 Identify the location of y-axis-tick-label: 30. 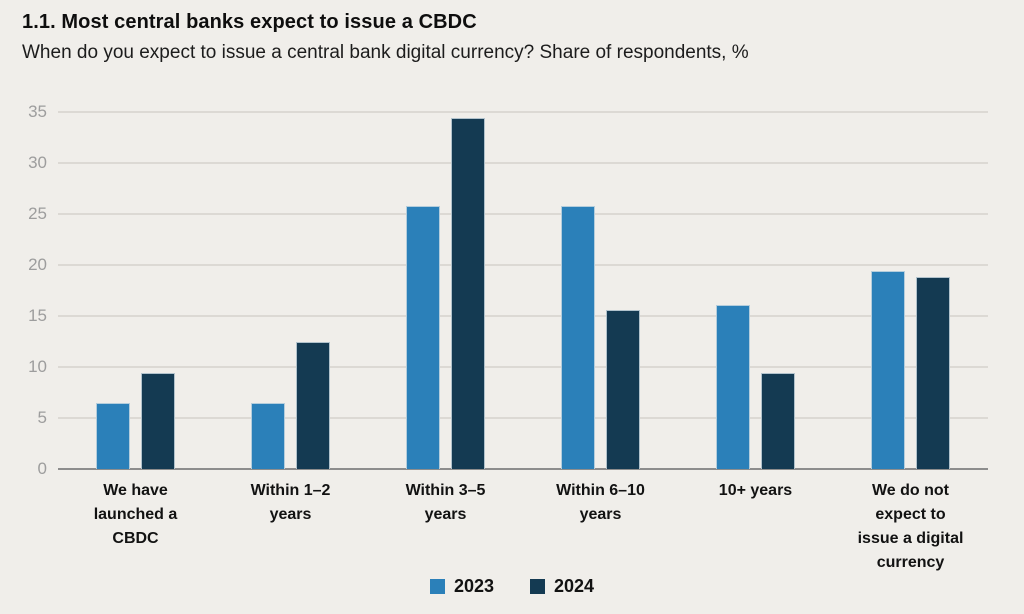
(37, 162).